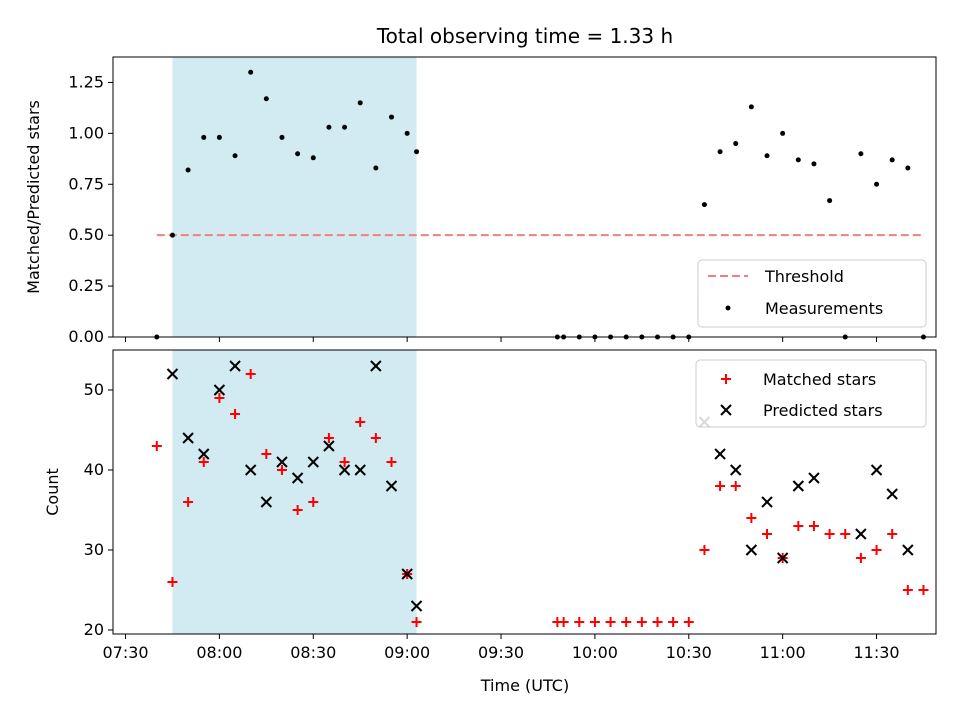  What do you see at coordinates (86, 81) in the screenshot?
I see `ratio-y-tick-label: 1.25` at bounding box center [86, 81].